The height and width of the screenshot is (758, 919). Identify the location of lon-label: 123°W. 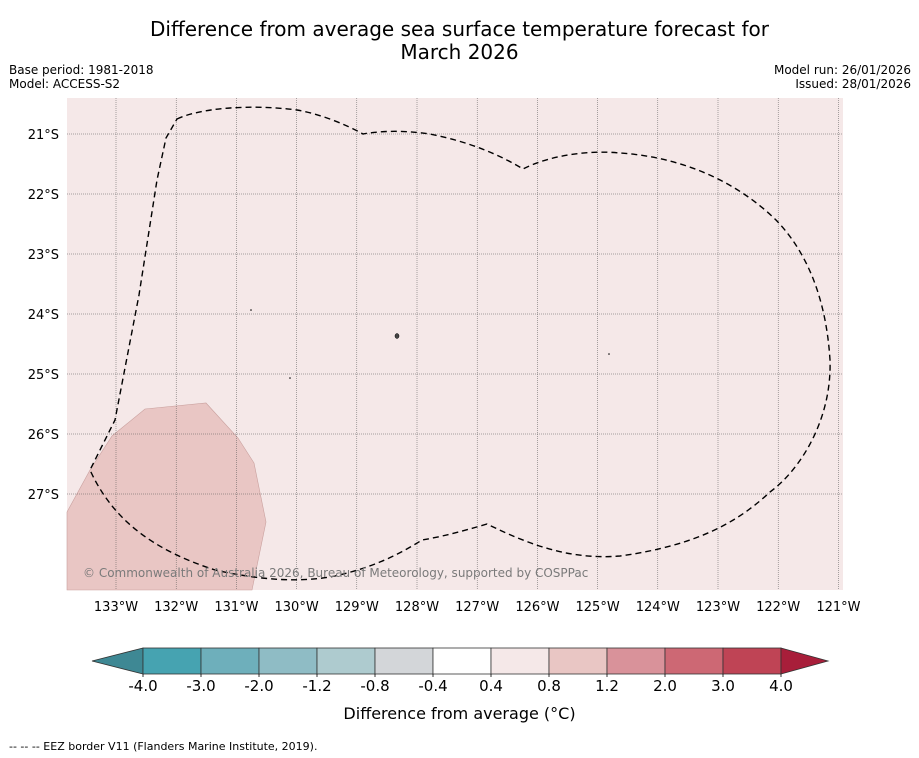
(718, 607).